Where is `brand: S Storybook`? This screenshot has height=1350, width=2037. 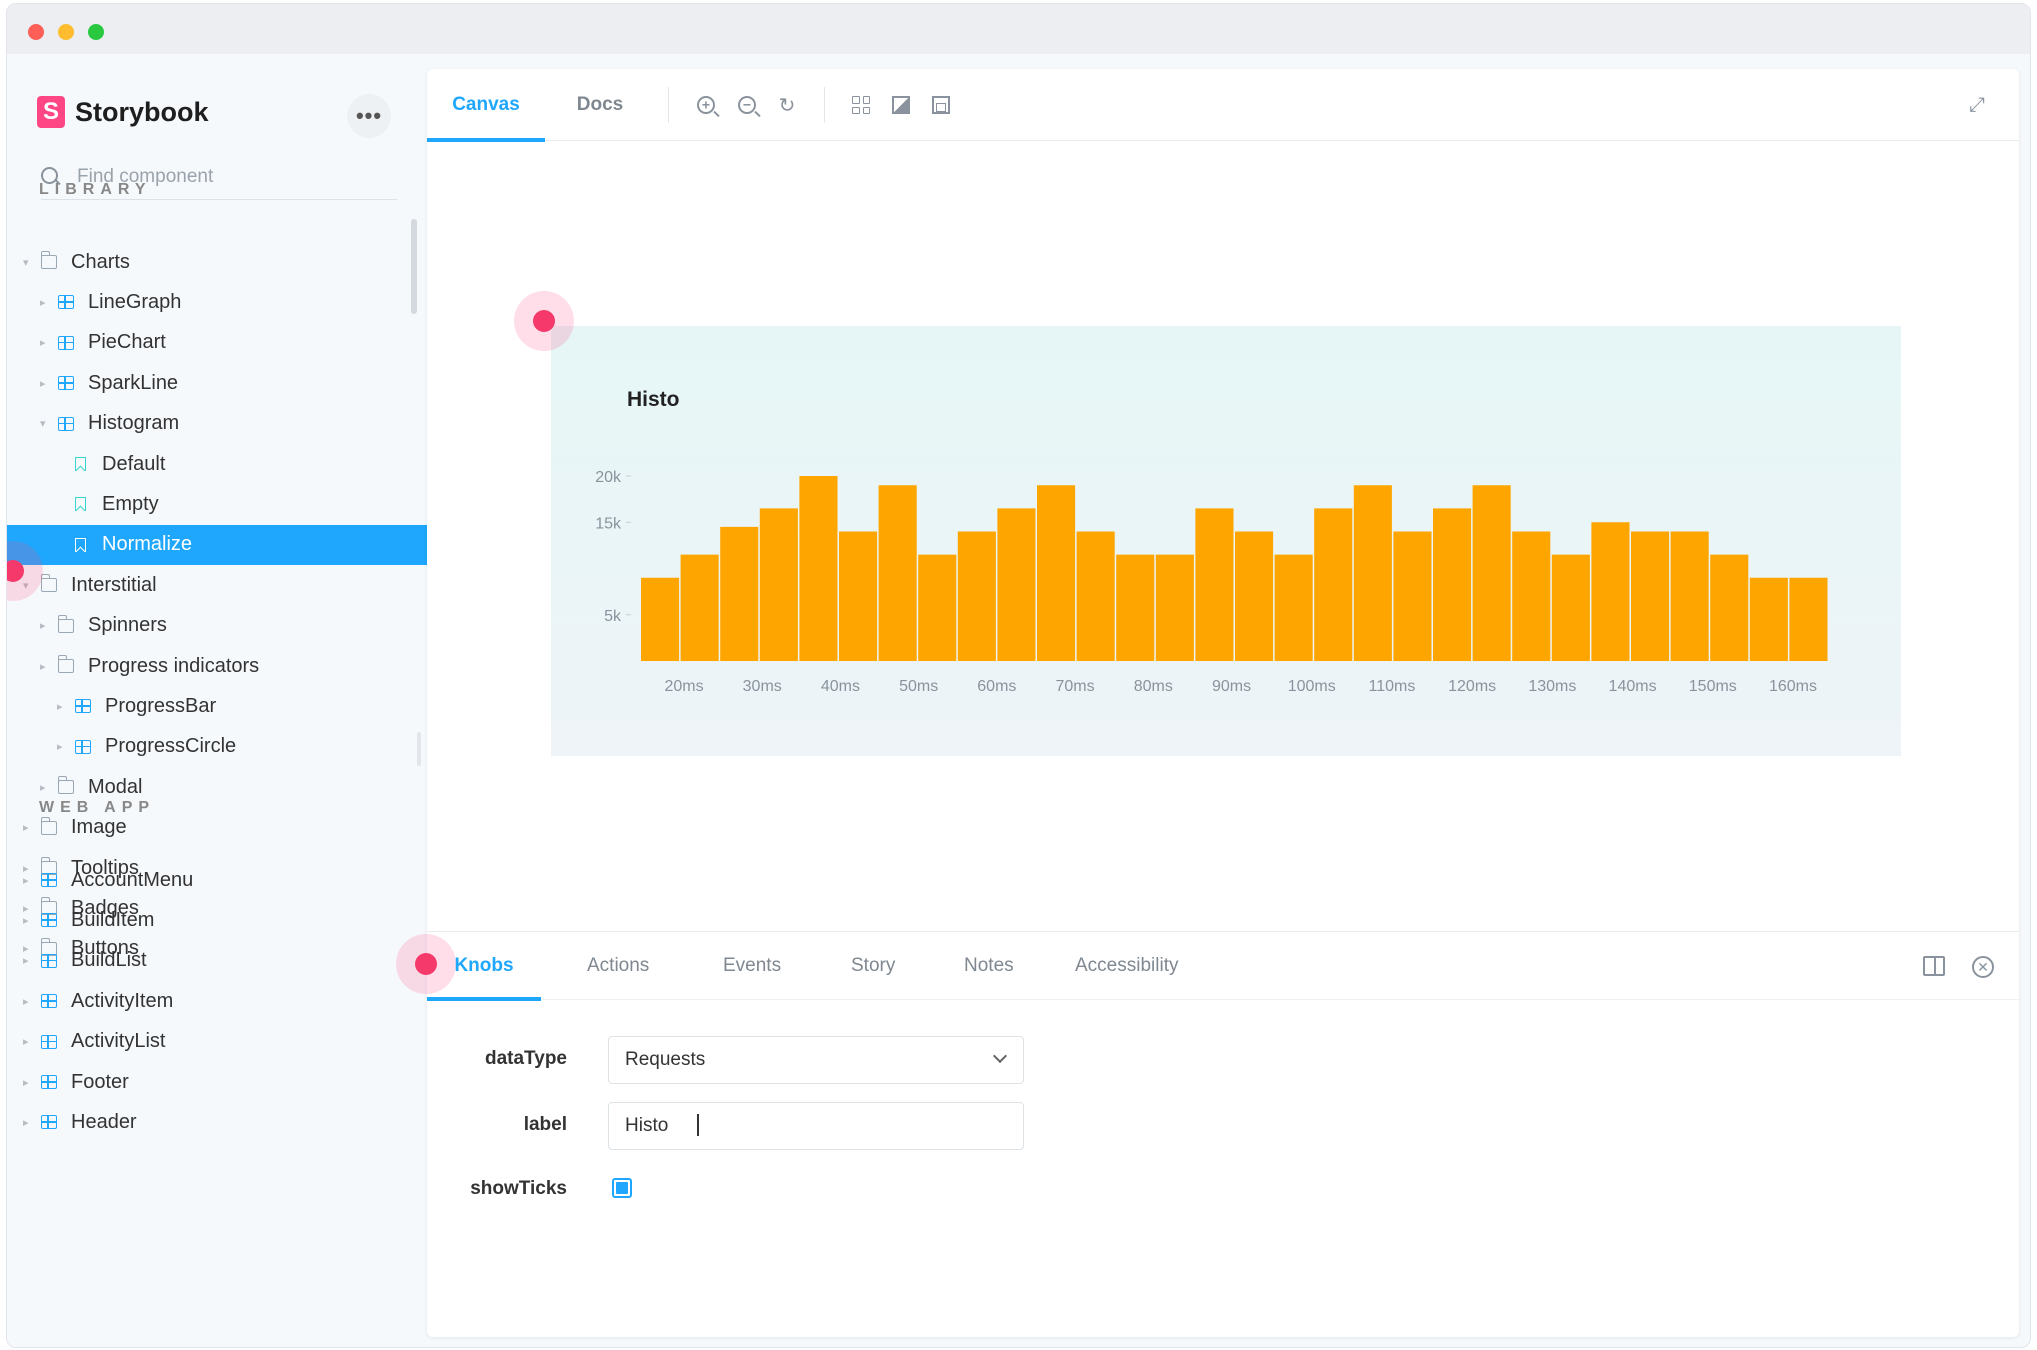
brand: S Storybook is located at coordinates (123, 112).